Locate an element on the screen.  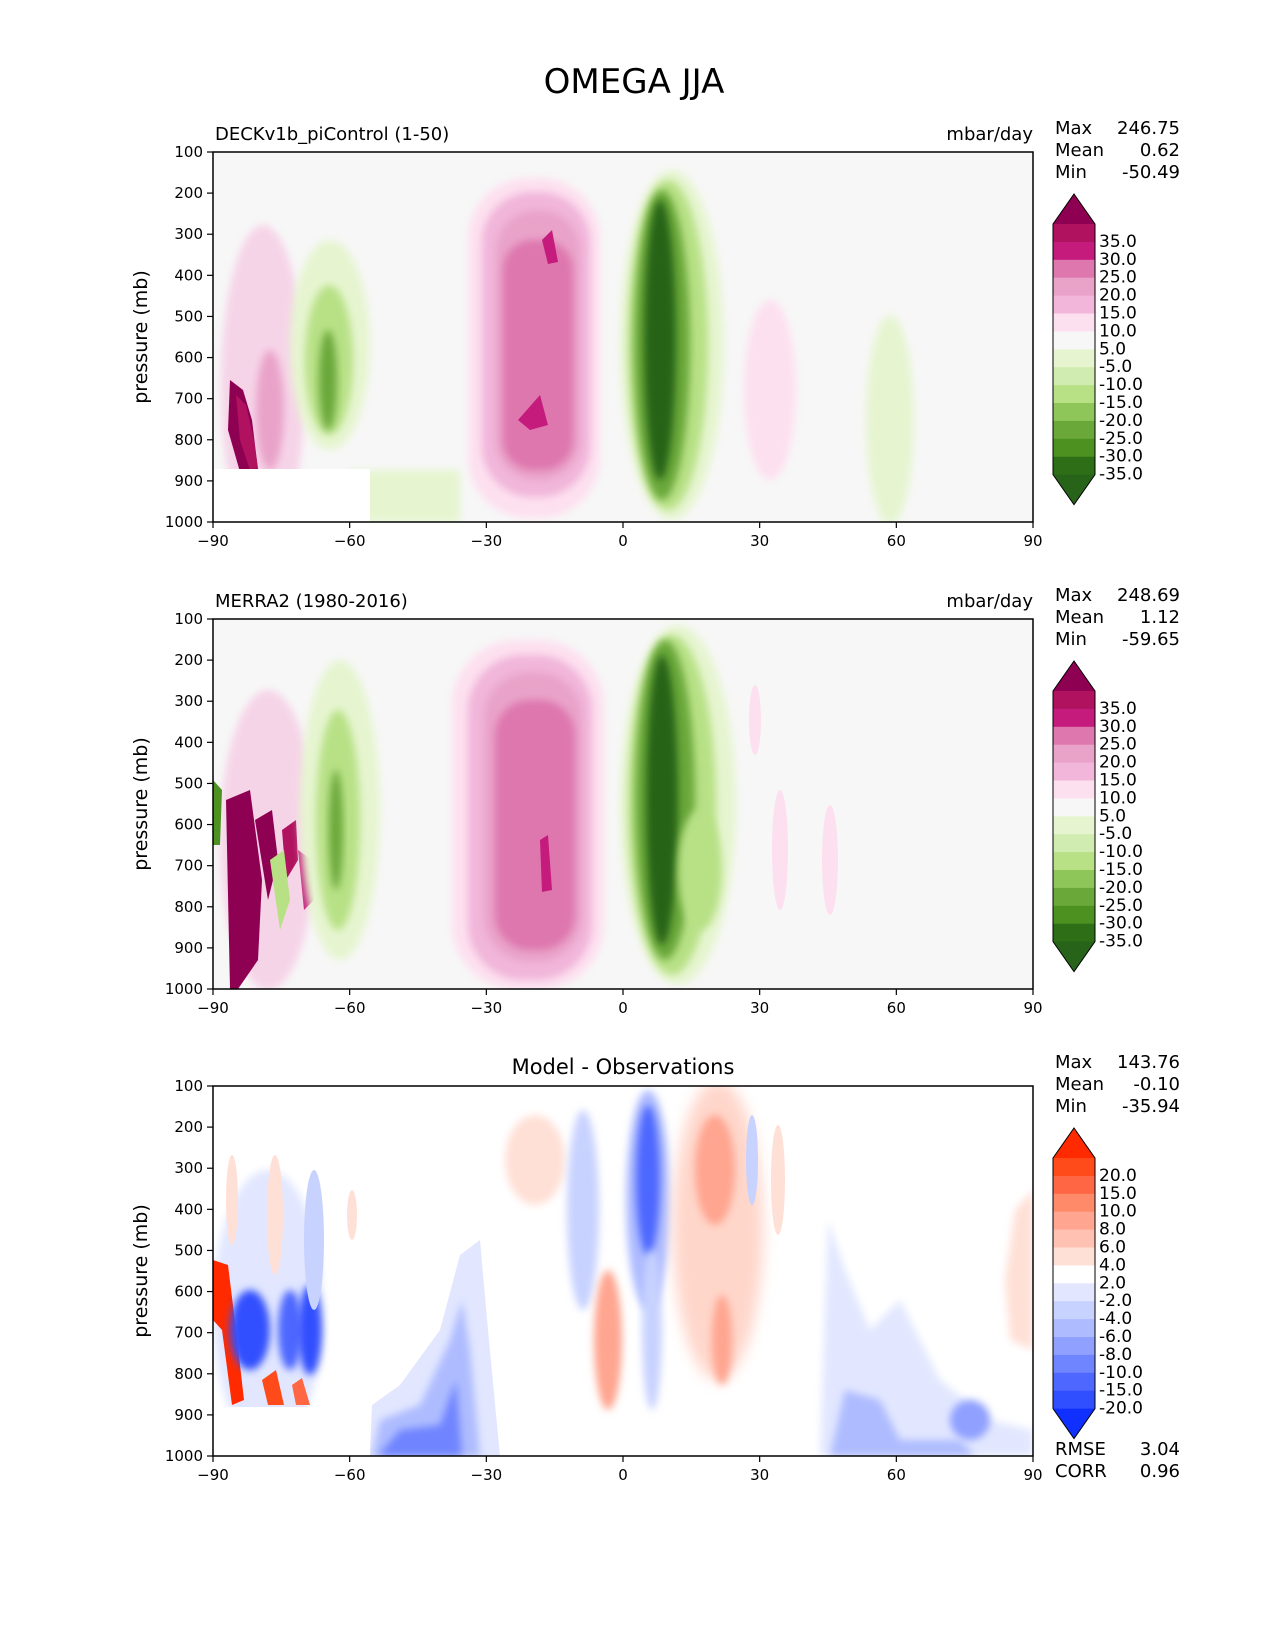
contour-pos-strong is located at coordinates (228, 1332).